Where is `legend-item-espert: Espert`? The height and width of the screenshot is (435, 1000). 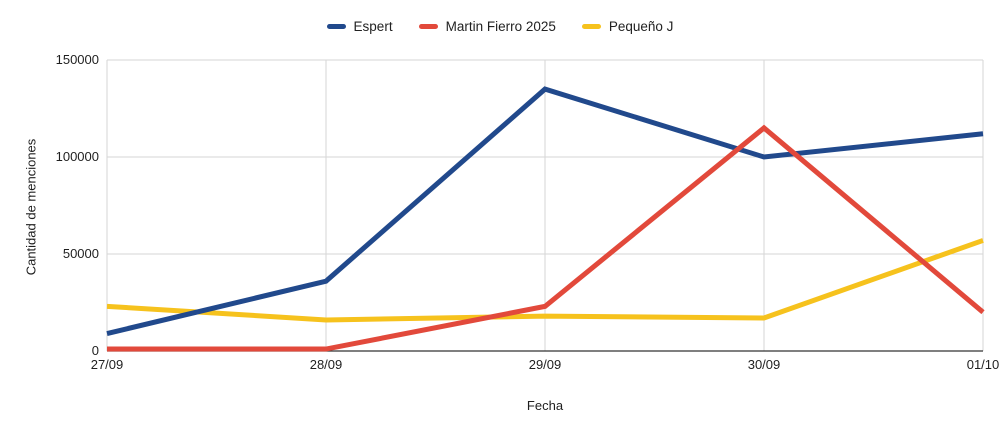
legend-item-espert: Espert is located at coordinates (359, 26).